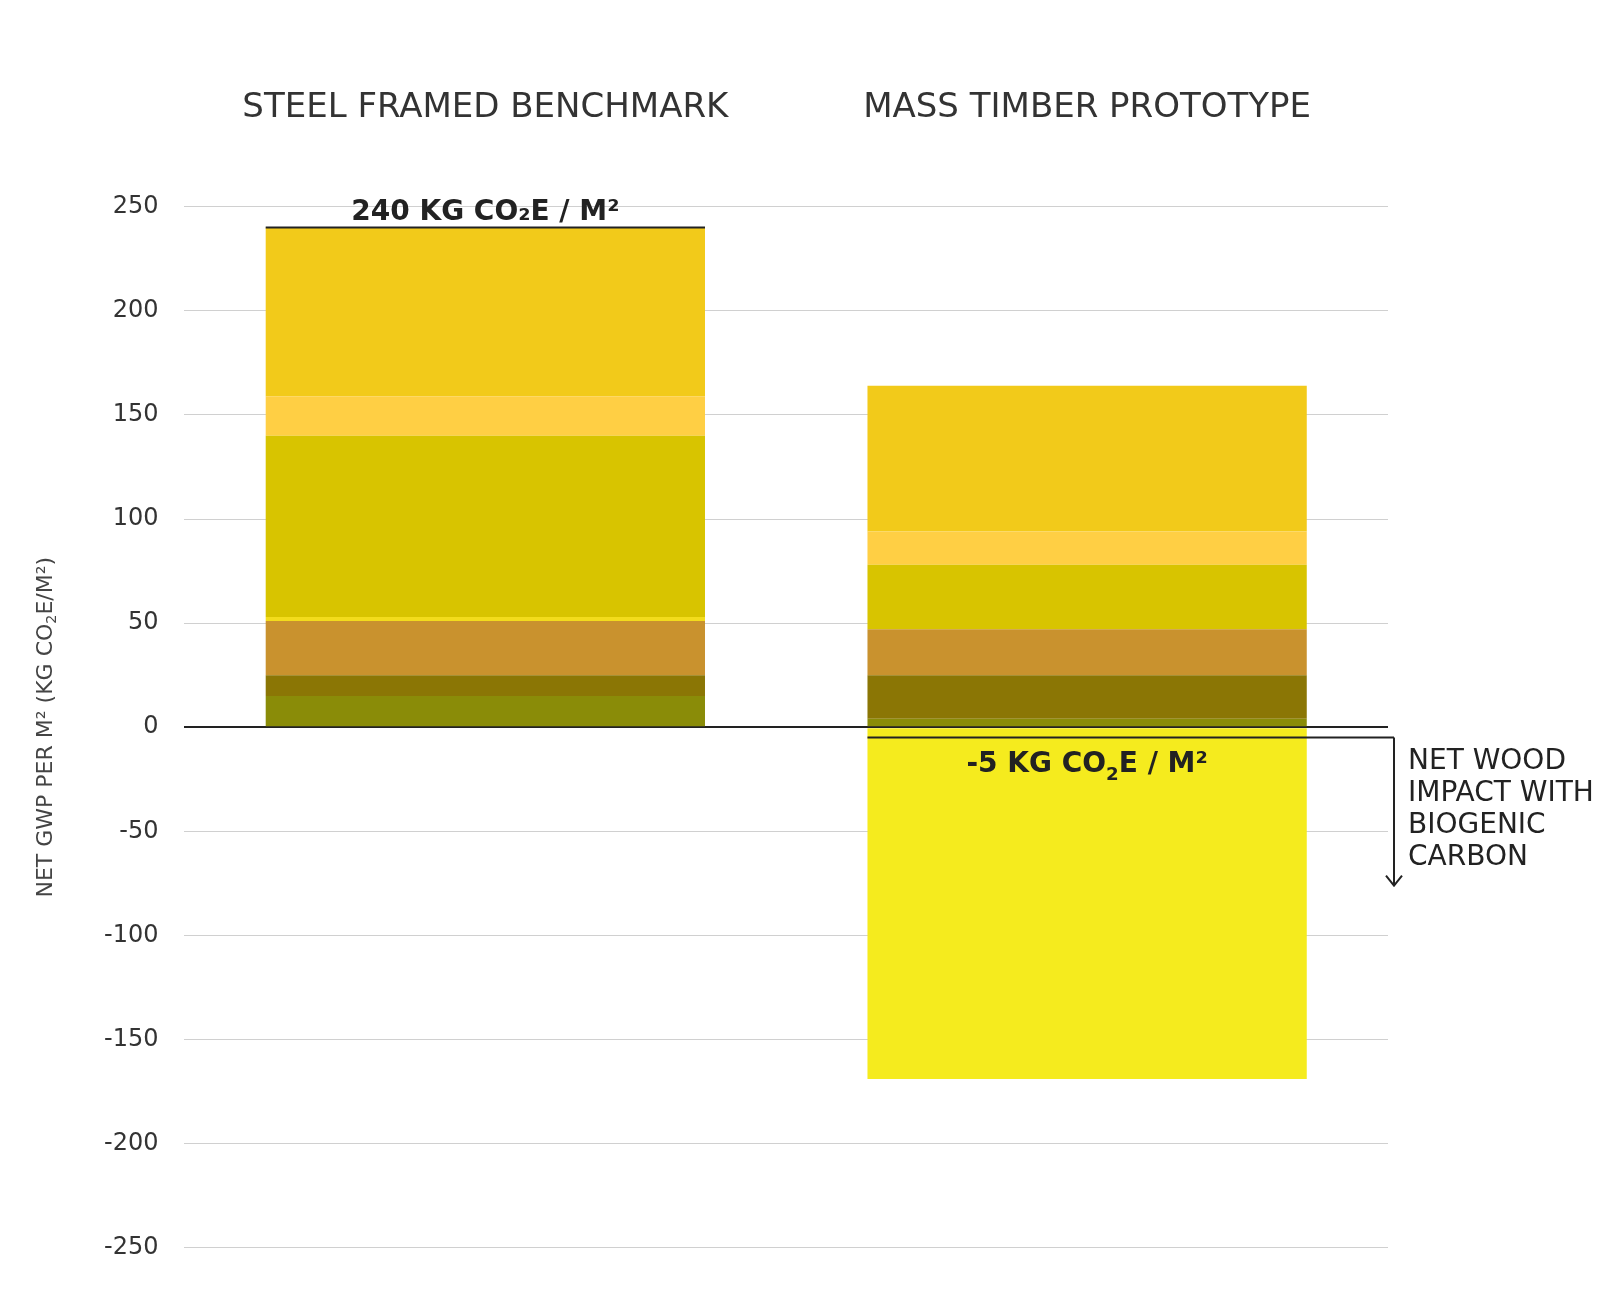  Describe the element at coordinates (151, 725) in the screenshot. I see `y-tick-label: 0` at that location.